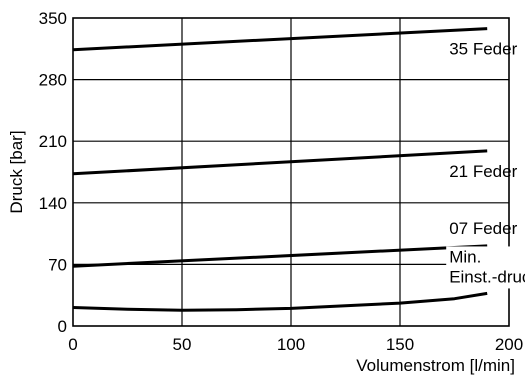 The image size is (525, 378). What do you see at coordinates (53, 18) in the screenshot?
I see `y-tick-label-5: 350` at bounding box center [53, 18].